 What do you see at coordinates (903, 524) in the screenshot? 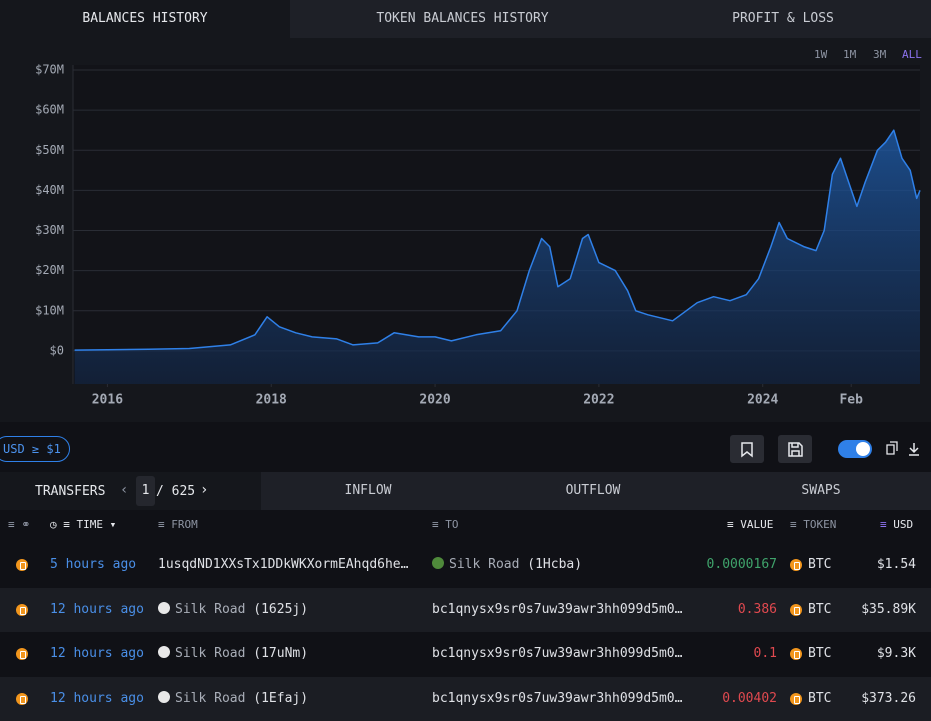
I see `column-label: USD` at bounding box center [903, 524].